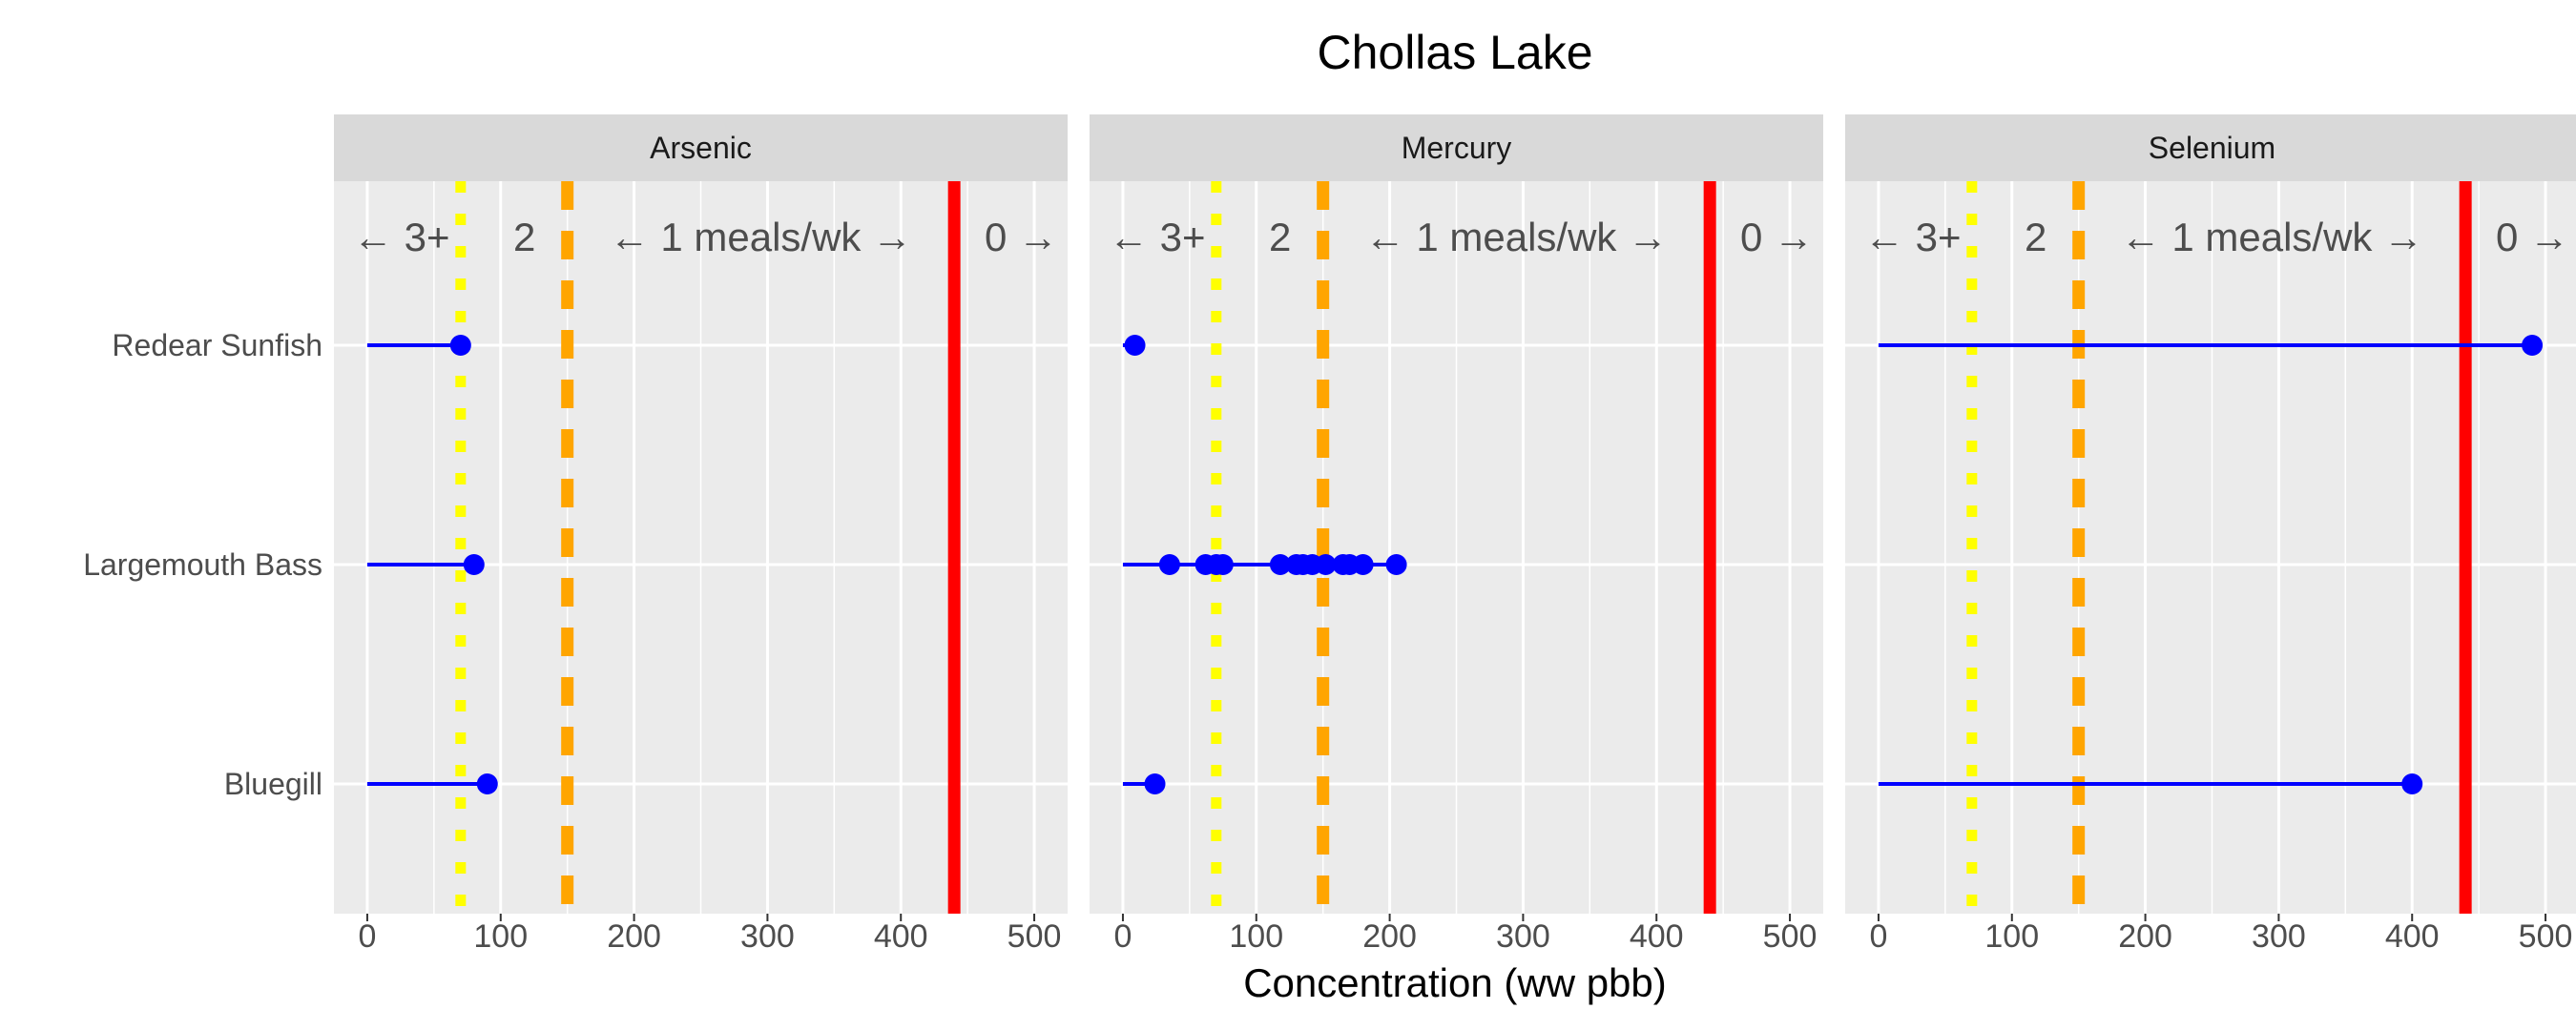 The height and width of the screenshot is (1030, 2576). Describe the element at coordinates (273, 784) in the screenshot. I see `y-label-bluegill: Bluegill` at that location.